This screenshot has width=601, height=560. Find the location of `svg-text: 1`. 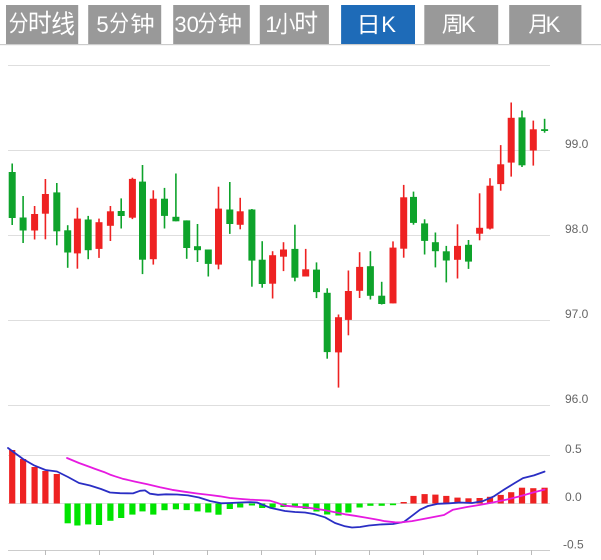

svg-text: 1 is located at coordinates (271, 24).